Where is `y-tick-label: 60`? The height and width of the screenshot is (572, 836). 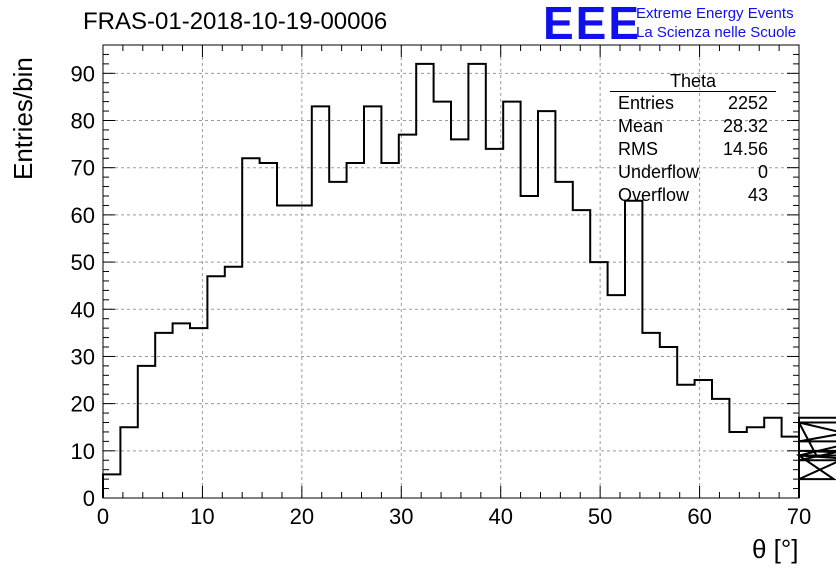
y-tick-label: 60 is located at coordinates (83, 215).